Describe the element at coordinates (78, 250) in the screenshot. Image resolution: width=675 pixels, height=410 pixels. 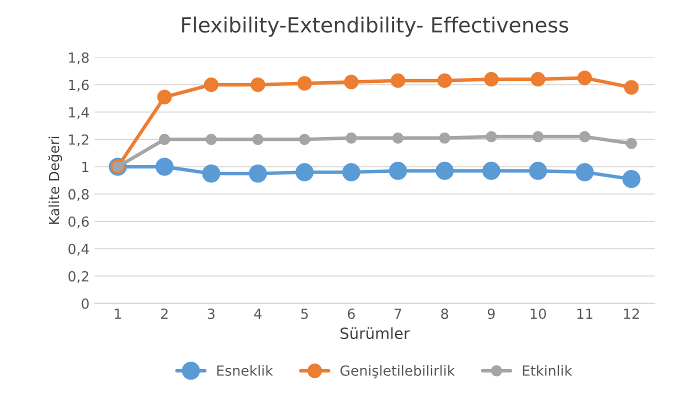
I see `y-tick-label: 0,4` at that location.